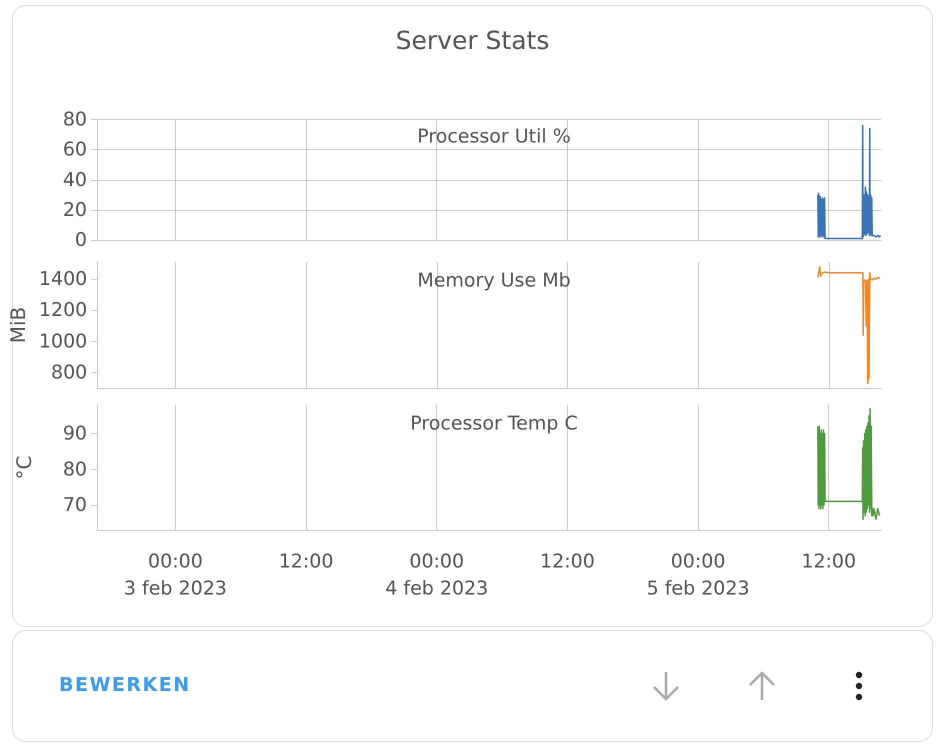  Describe the element at coordinates (698, 575) in the screenshot. I see `x-tick-label: 00:00 5 feb 2023` at that location.